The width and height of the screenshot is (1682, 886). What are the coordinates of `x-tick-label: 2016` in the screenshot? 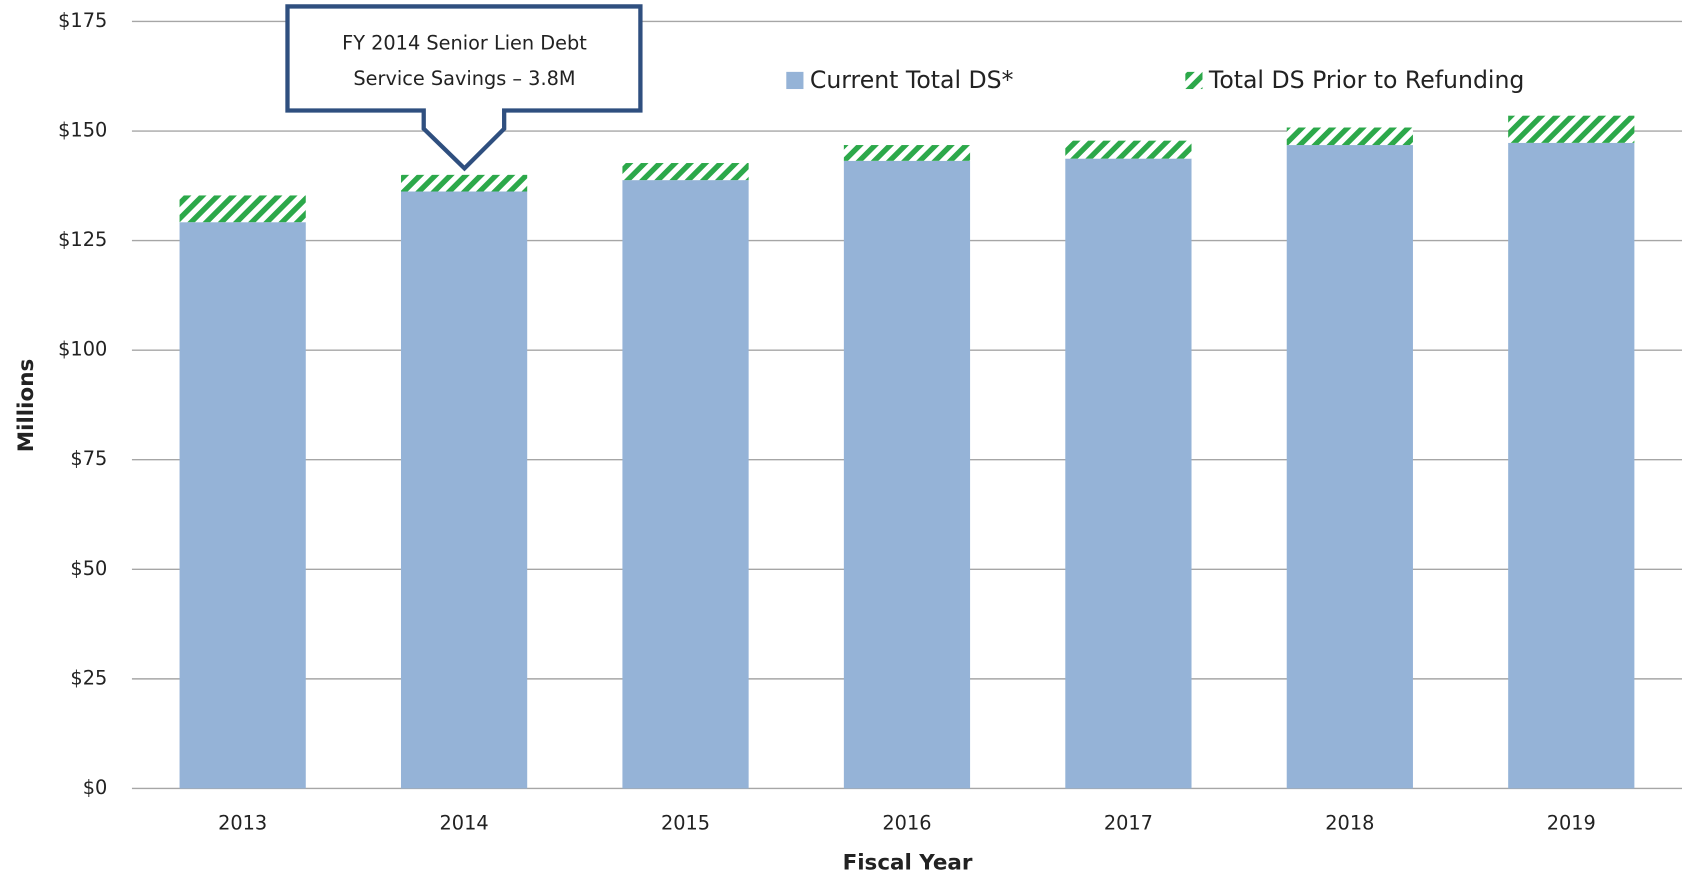 It's located at (906, 822).